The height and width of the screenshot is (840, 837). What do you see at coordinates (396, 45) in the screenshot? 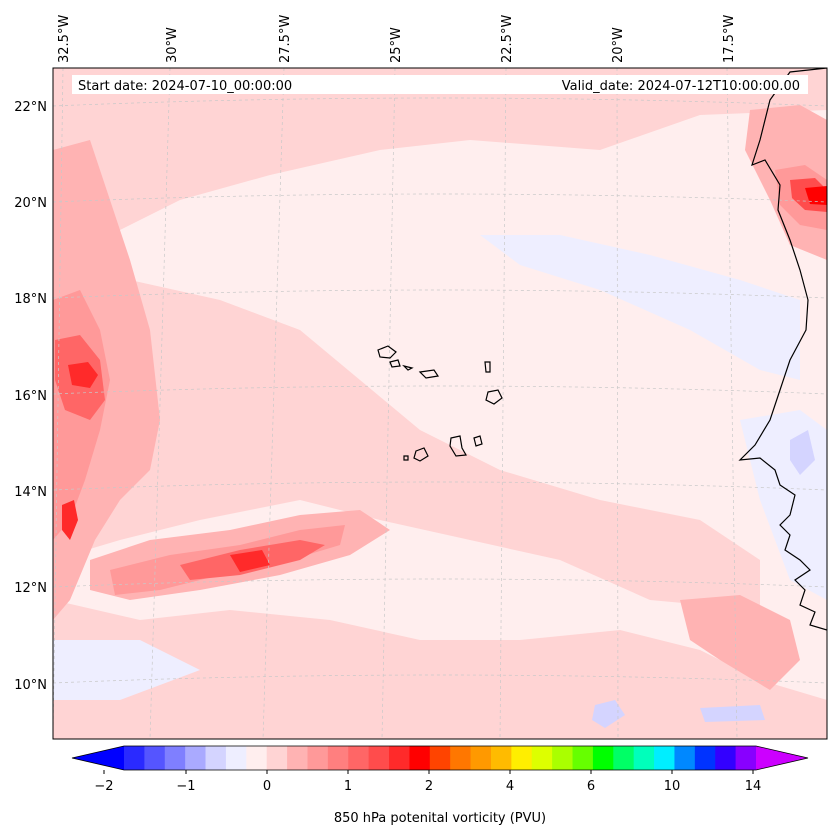
I see `lon-label: 25°W` at bounding box center [396, 45].